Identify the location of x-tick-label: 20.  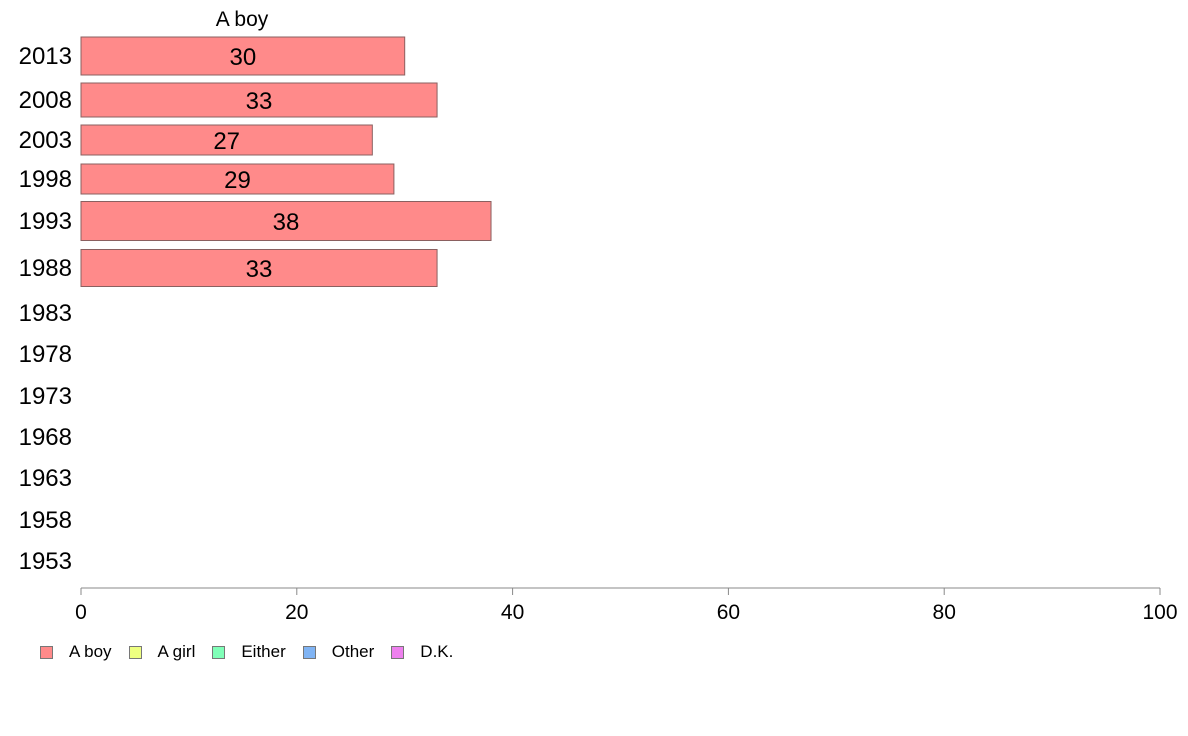
(296, 612).